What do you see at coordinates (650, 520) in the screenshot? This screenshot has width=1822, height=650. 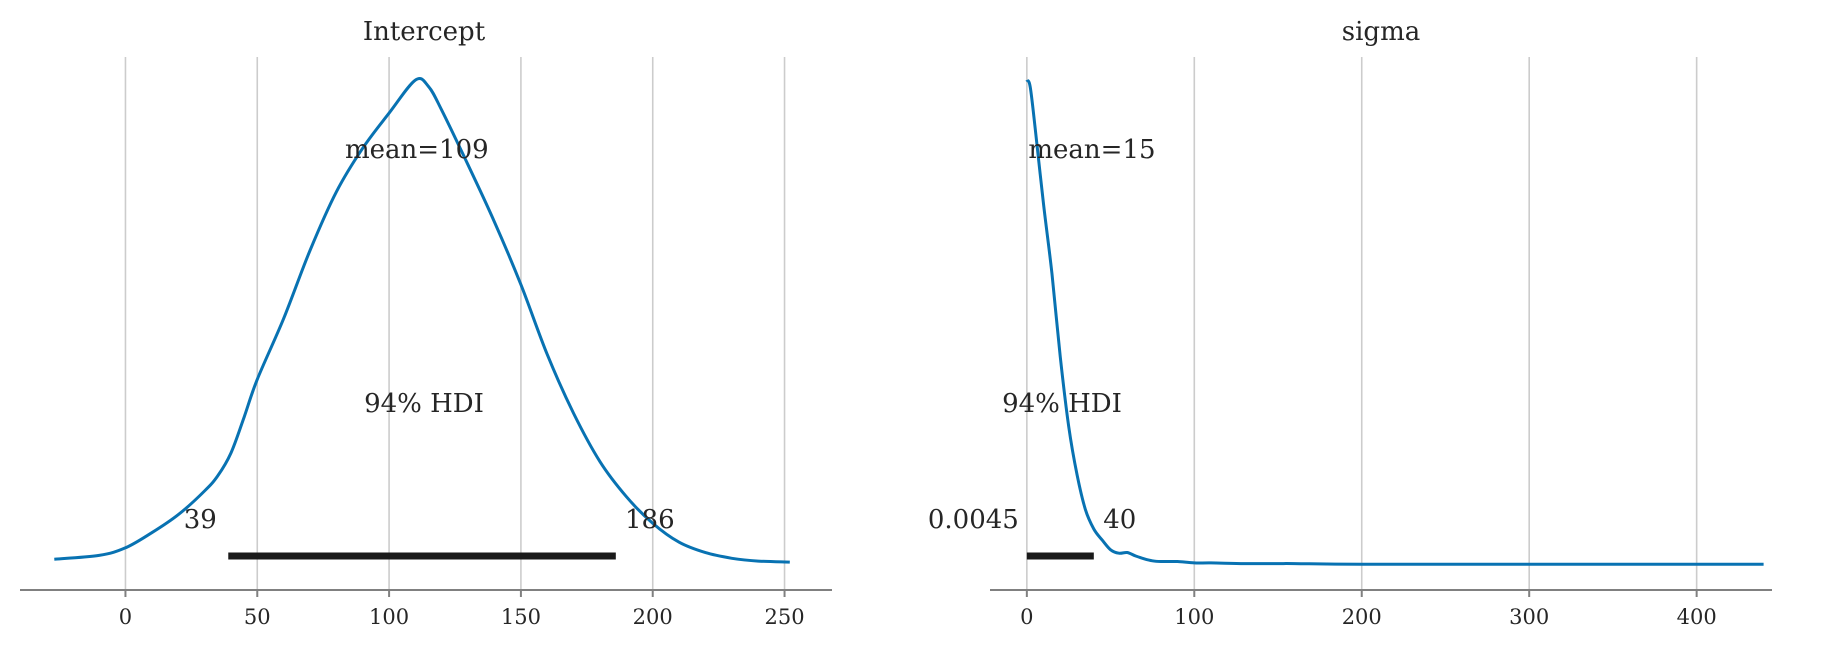 I see `hdi-high-label-intercept: 186` at bounding box center [650, 520].